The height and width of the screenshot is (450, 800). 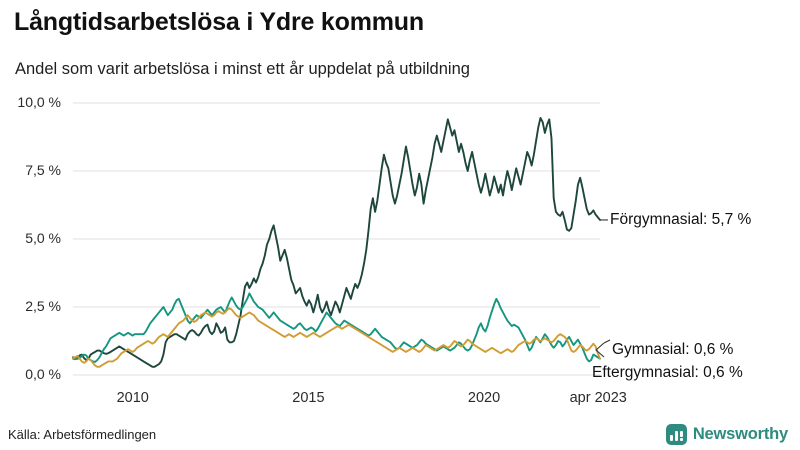 I want to click on series-annotation-eftergymnasial: Eftergymnasial: 0,6 %, so click(x=667, y=372).